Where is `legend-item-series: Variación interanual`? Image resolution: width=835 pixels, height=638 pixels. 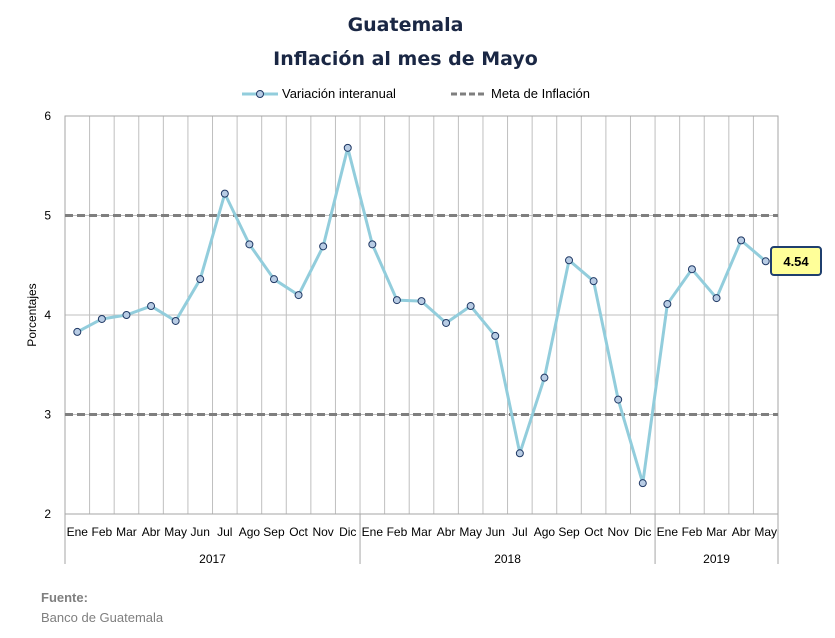 legend-item-series: Variación interanual is located at coordinates (319, 93).